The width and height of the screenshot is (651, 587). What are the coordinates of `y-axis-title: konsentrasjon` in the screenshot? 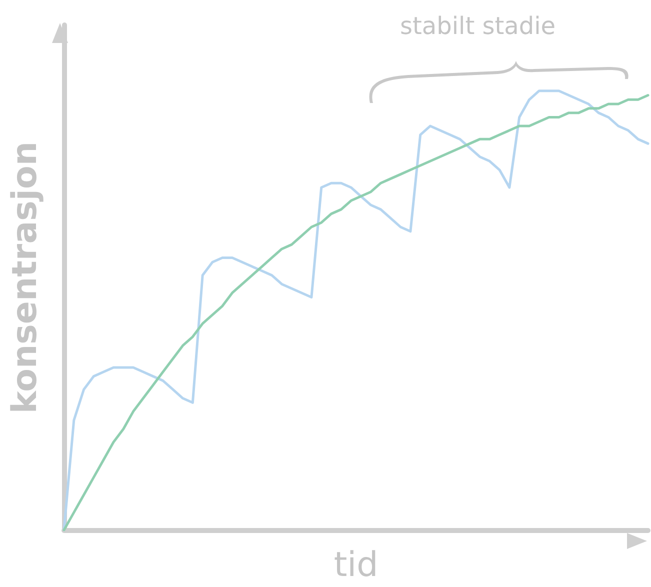 It's located at (25, 277).